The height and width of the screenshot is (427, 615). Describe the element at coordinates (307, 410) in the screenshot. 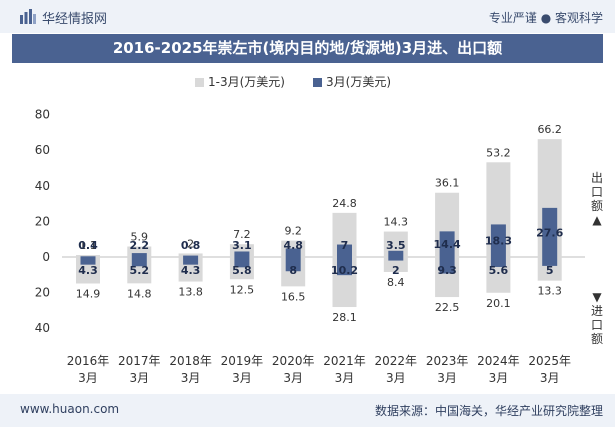

I see `footer-band` at that location.